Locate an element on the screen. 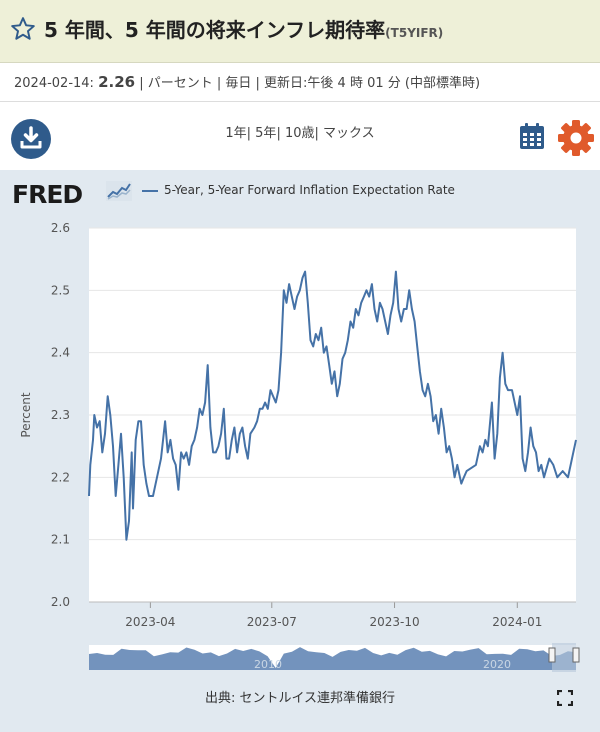 The image size is (600, 732). navigator-year-label: 2020 is located at coordinates (497, 664).